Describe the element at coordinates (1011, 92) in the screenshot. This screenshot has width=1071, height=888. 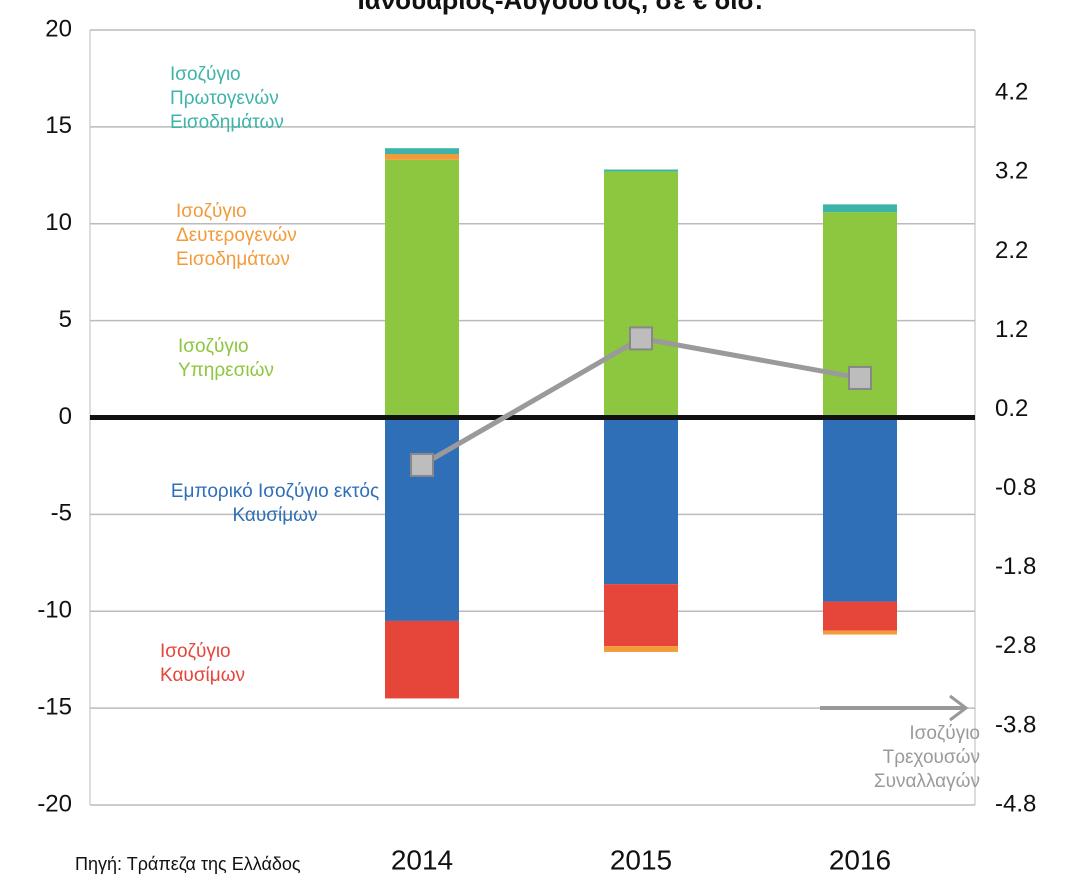
I see `y2-tick-label: 4.2` at that location.